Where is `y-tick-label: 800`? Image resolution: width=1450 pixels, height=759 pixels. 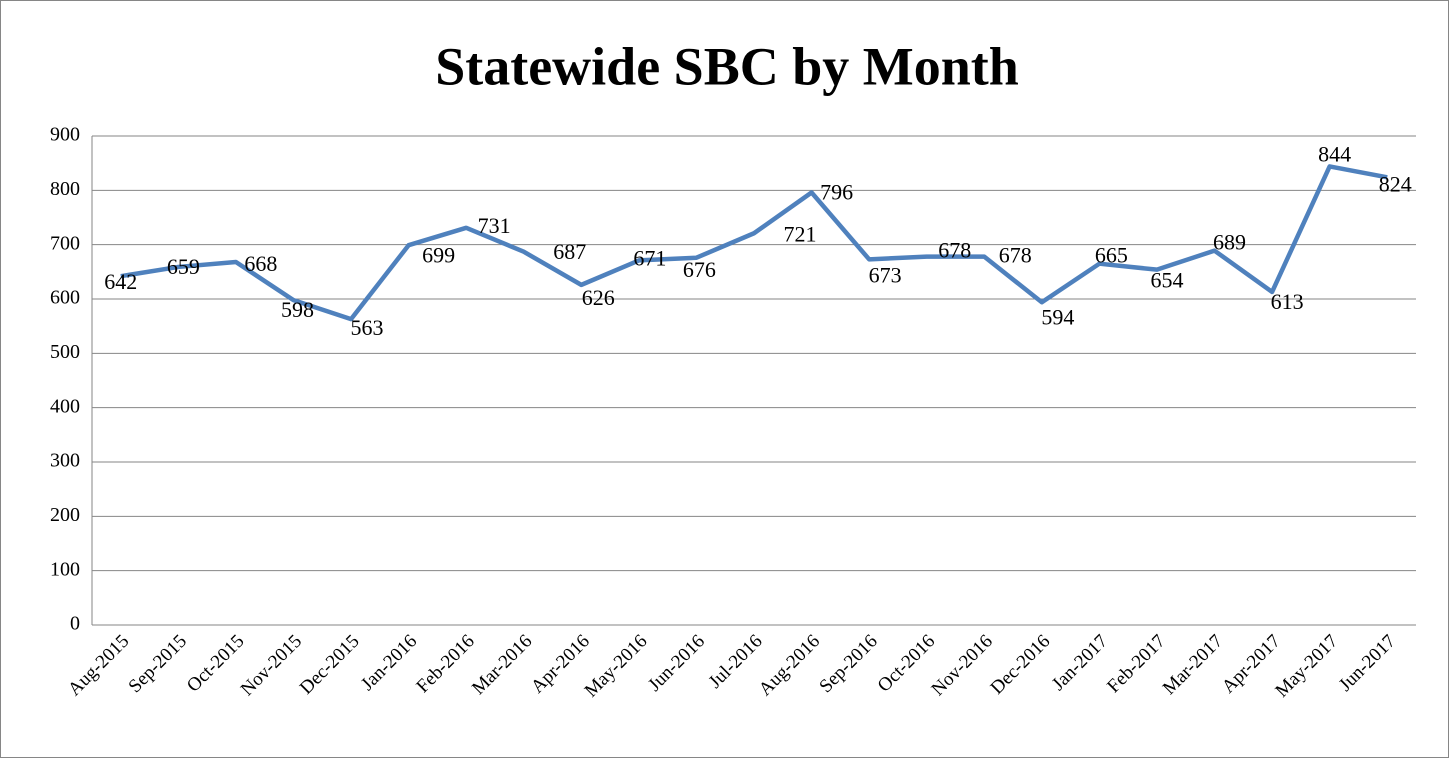
y-tick-label: 800 is located at coordinates (65, 189).